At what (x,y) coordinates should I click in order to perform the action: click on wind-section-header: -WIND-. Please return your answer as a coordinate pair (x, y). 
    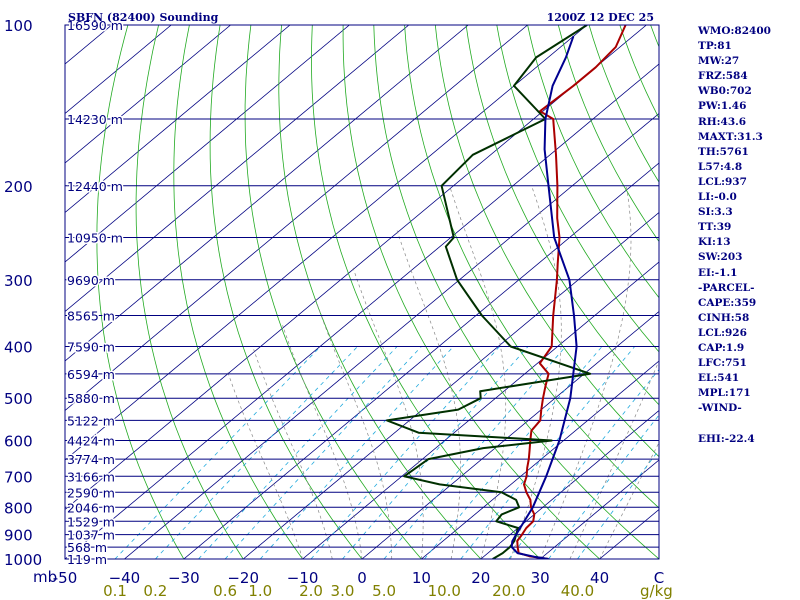
    Looking at the image, I should click on (720, 408).